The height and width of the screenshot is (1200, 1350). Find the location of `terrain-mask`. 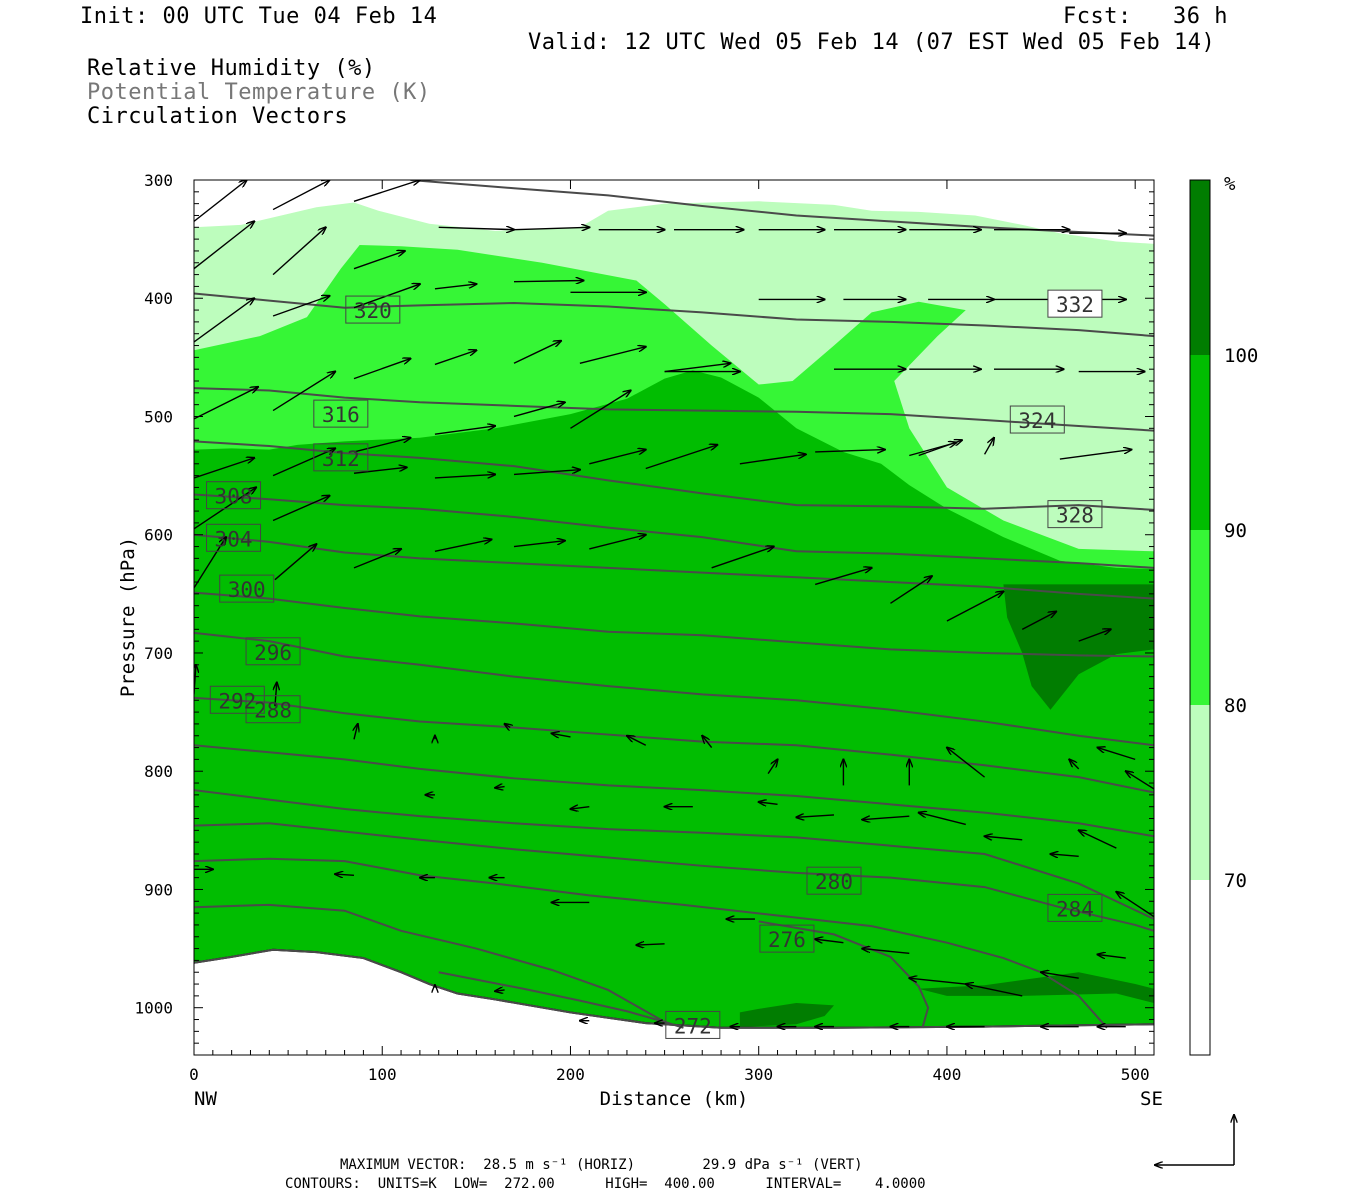

terrain-mask is located at coordinates (674, 1002).